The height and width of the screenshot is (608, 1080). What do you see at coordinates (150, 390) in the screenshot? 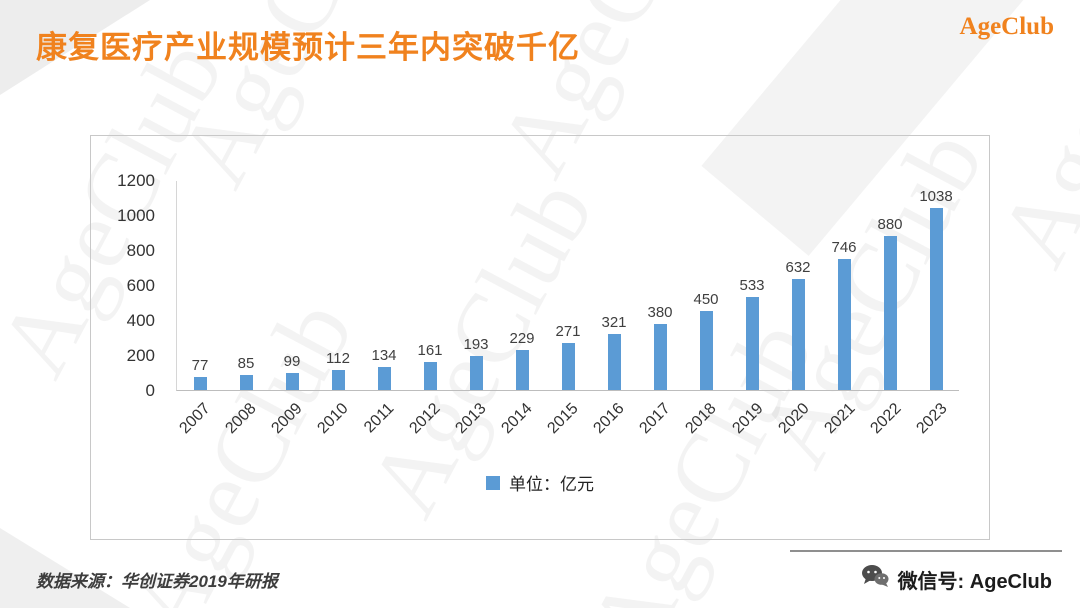
I see `y-tick-label: 0` at bounding box center [150, 390].